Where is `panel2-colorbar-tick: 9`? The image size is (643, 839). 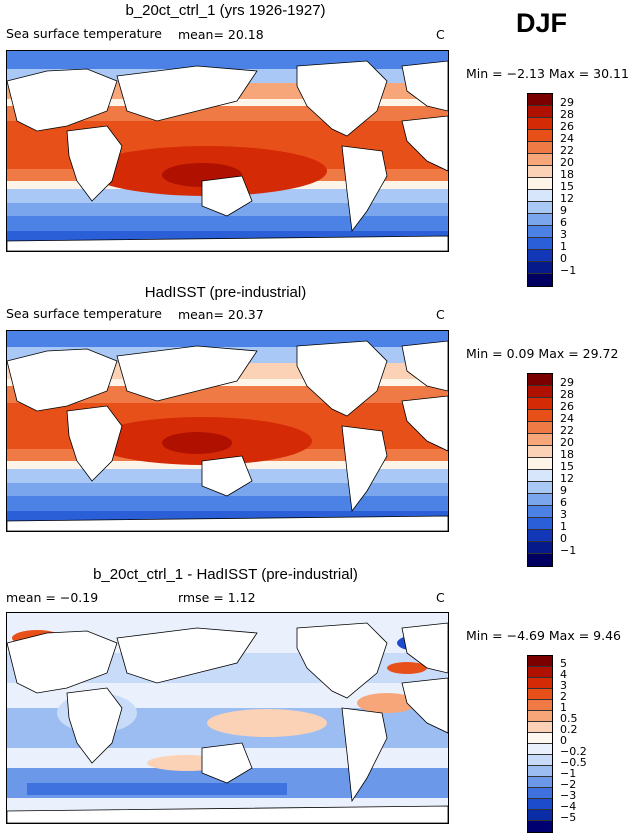 panel2-colorbar-tick: 9 is located at coordinates (563, 490).